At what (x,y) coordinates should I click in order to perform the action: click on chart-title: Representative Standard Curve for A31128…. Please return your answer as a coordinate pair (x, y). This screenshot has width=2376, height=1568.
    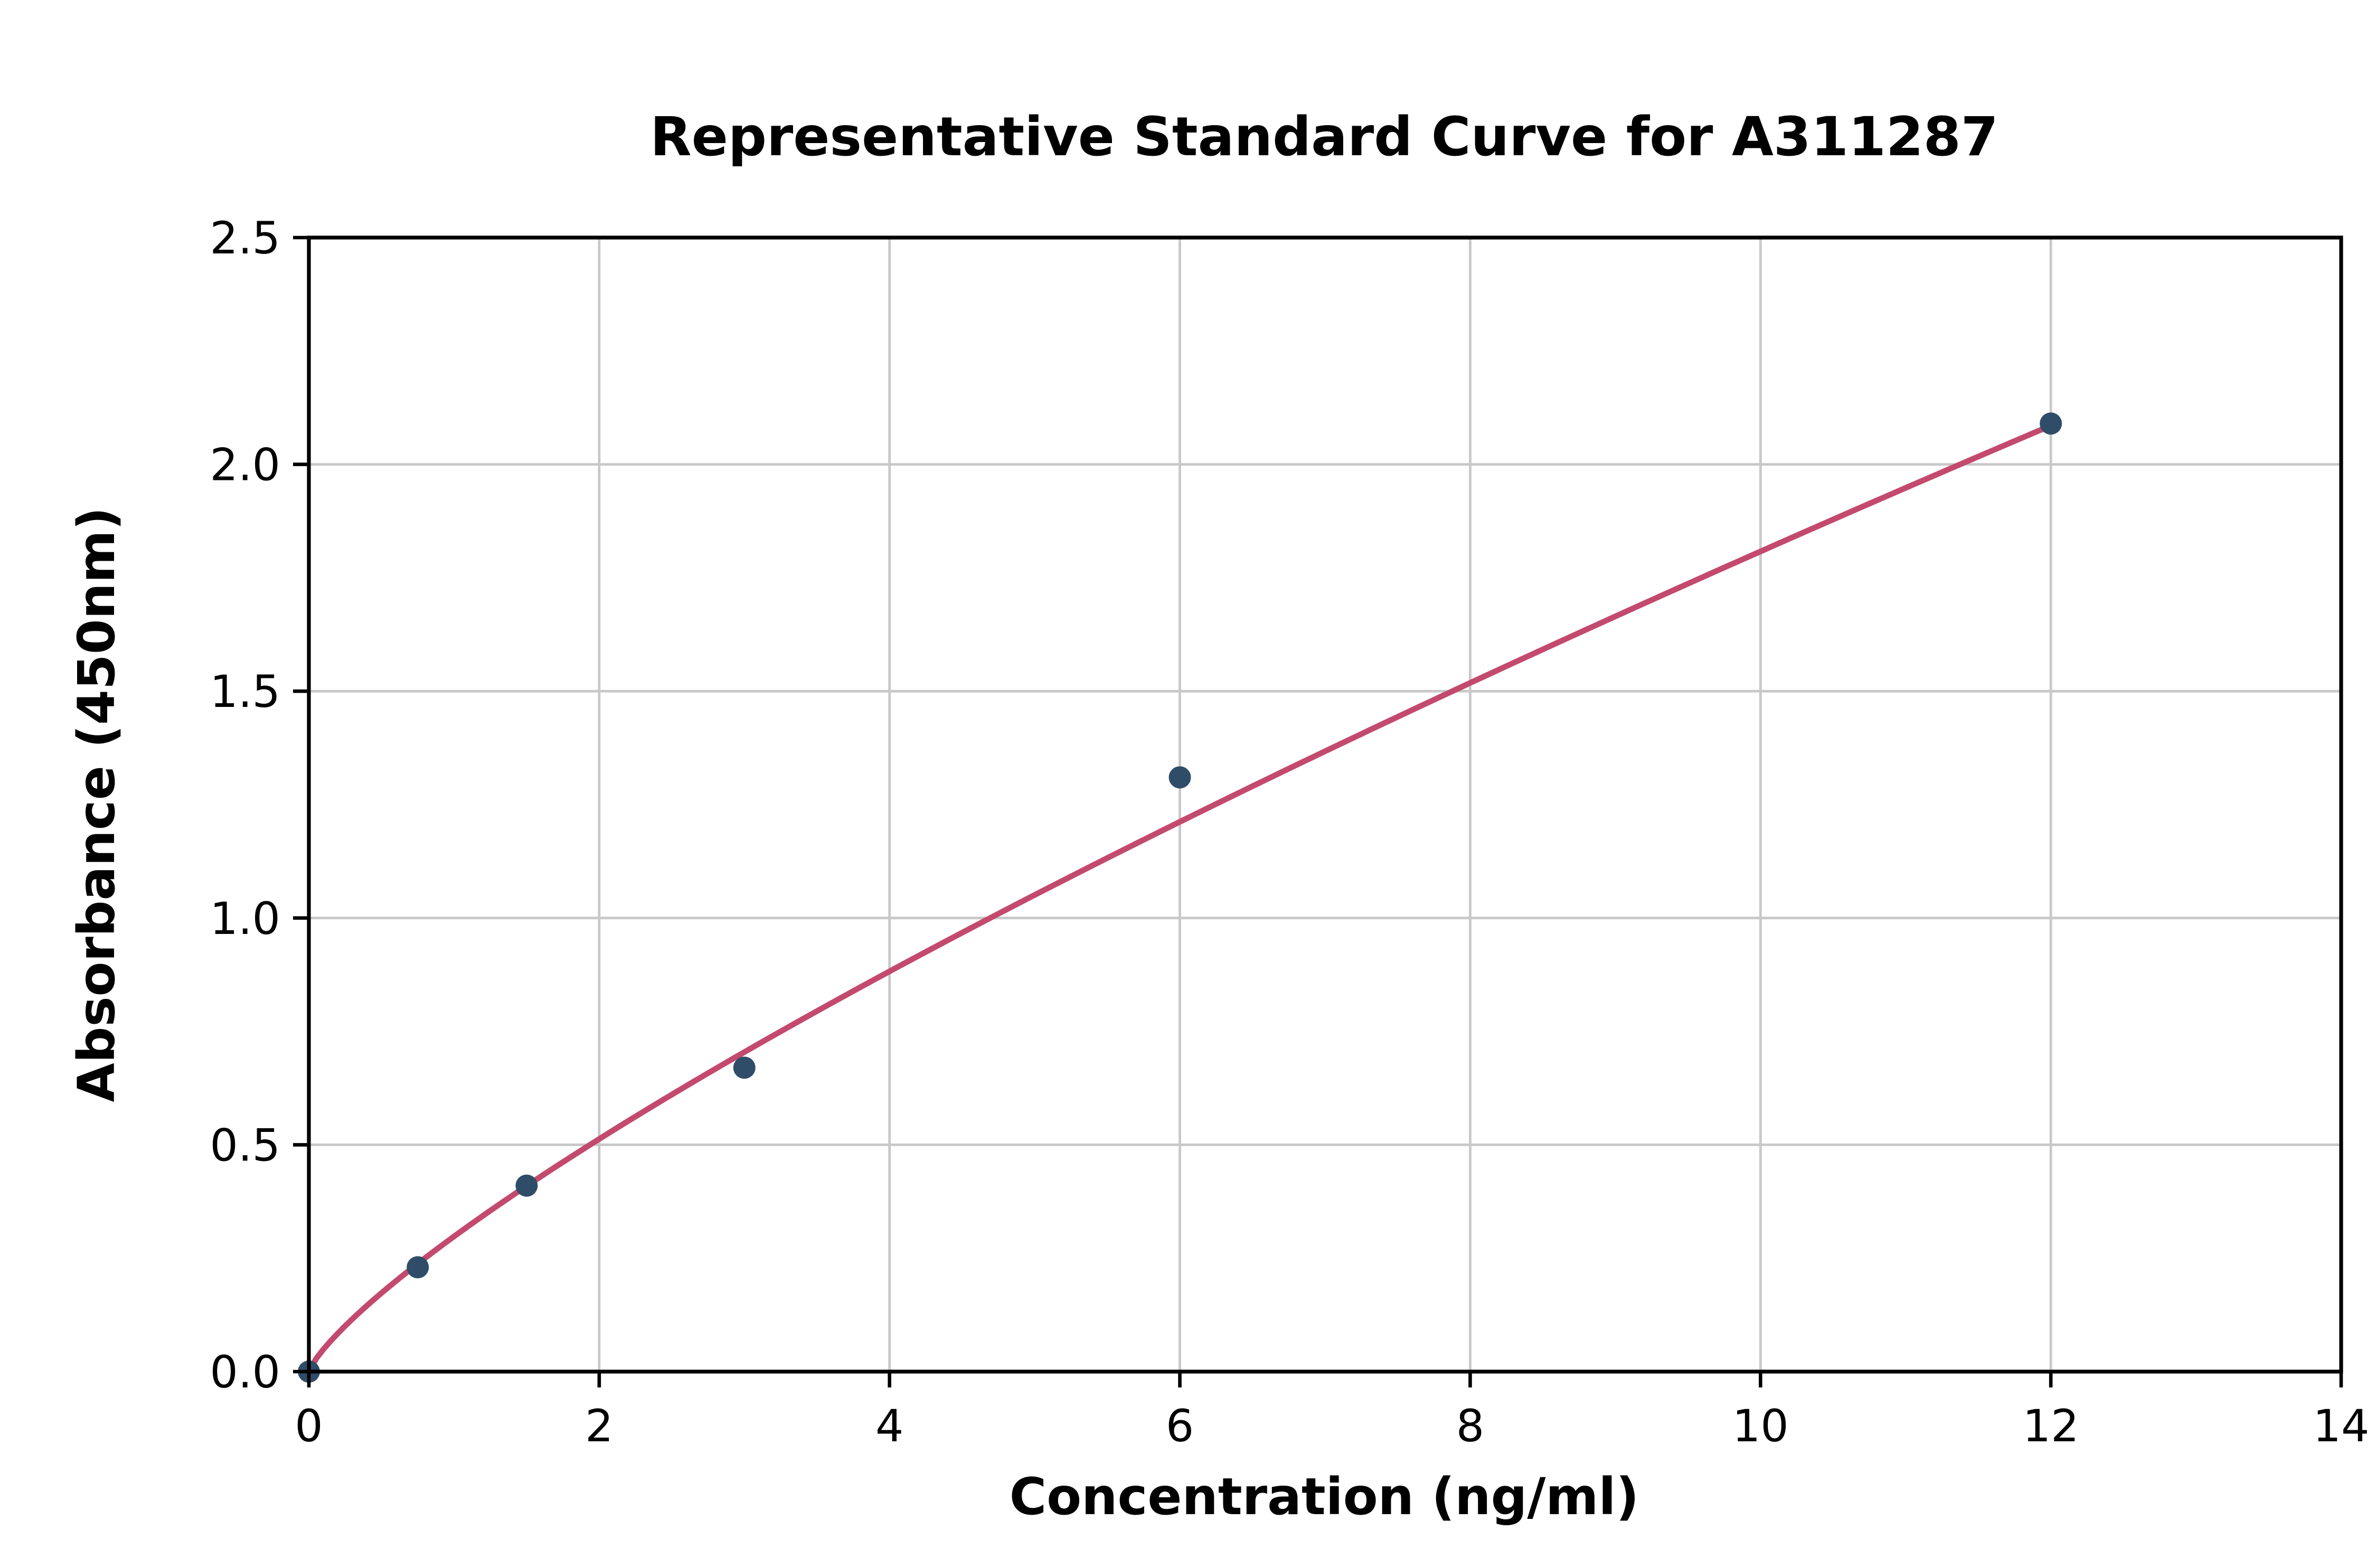
    Looking at the image, I should click on (1324, 137).